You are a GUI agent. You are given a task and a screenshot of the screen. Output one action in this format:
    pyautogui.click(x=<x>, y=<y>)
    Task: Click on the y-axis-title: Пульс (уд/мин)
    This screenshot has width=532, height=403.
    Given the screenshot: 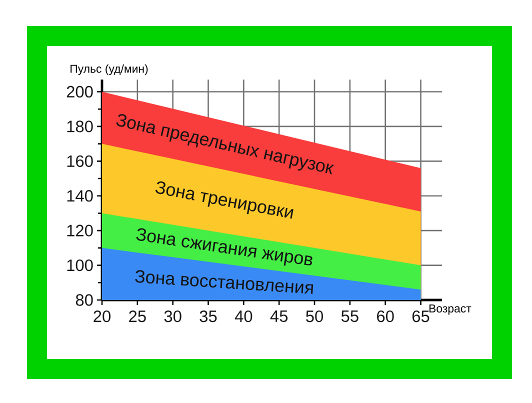 What is the action you would take?
    pyautogui.click(x=109, y=70)
    